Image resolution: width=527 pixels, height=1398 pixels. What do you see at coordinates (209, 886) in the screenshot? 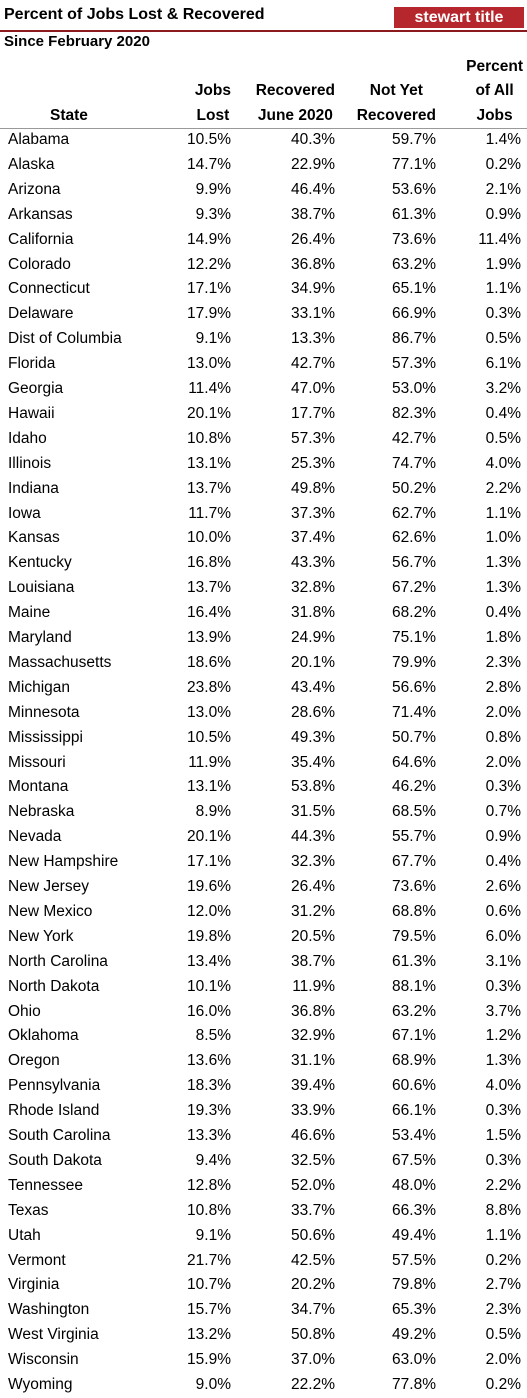
I see `cell-value: 19.6%` at bounding box center [209, 886].